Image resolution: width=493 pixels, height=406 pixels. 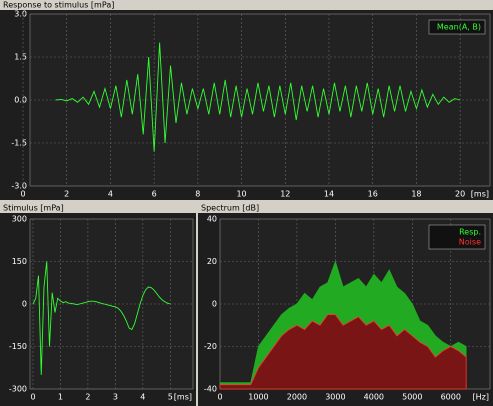 What do you see at coordinates (197, 194) in the screenshot?
I see `x-tick-label: 8` at bounding box center [197, 194].